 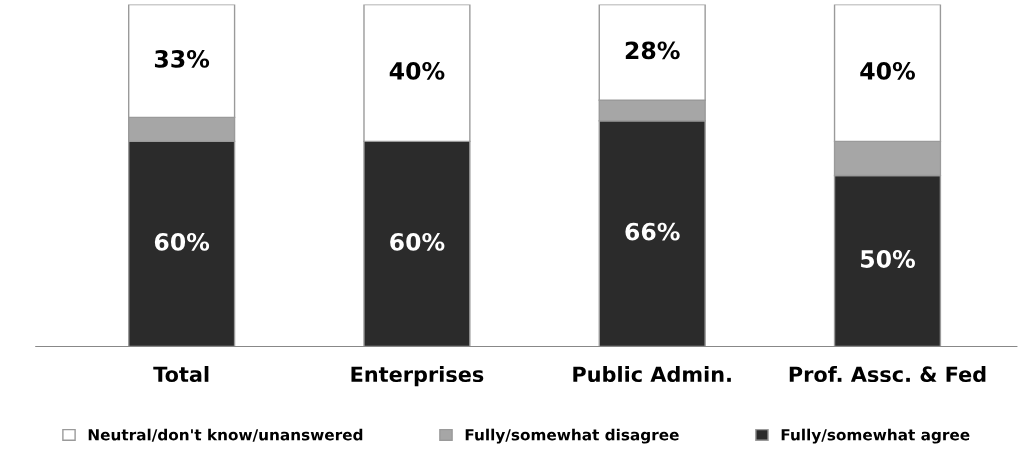 What do you see at coordinates (225, 435) in the screenshot?
I see `legend-label: Neutral/don't know/unanswered` at bounding box center [225, 435].